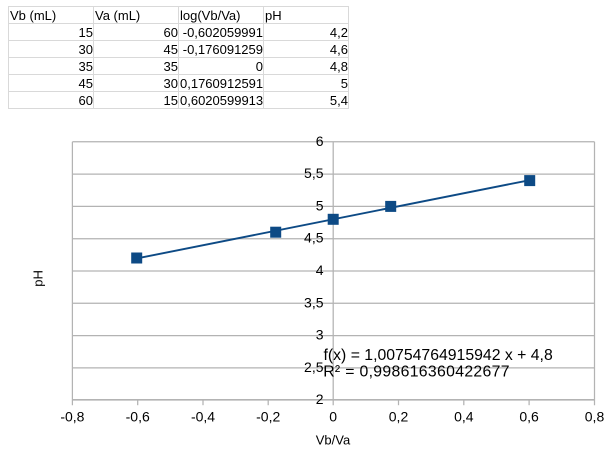 The width and height of the screenshot is (615, 459). Describe the element at coordinates (314, 302) in the screenshot. I see `svg-text: 3,5` at that location.